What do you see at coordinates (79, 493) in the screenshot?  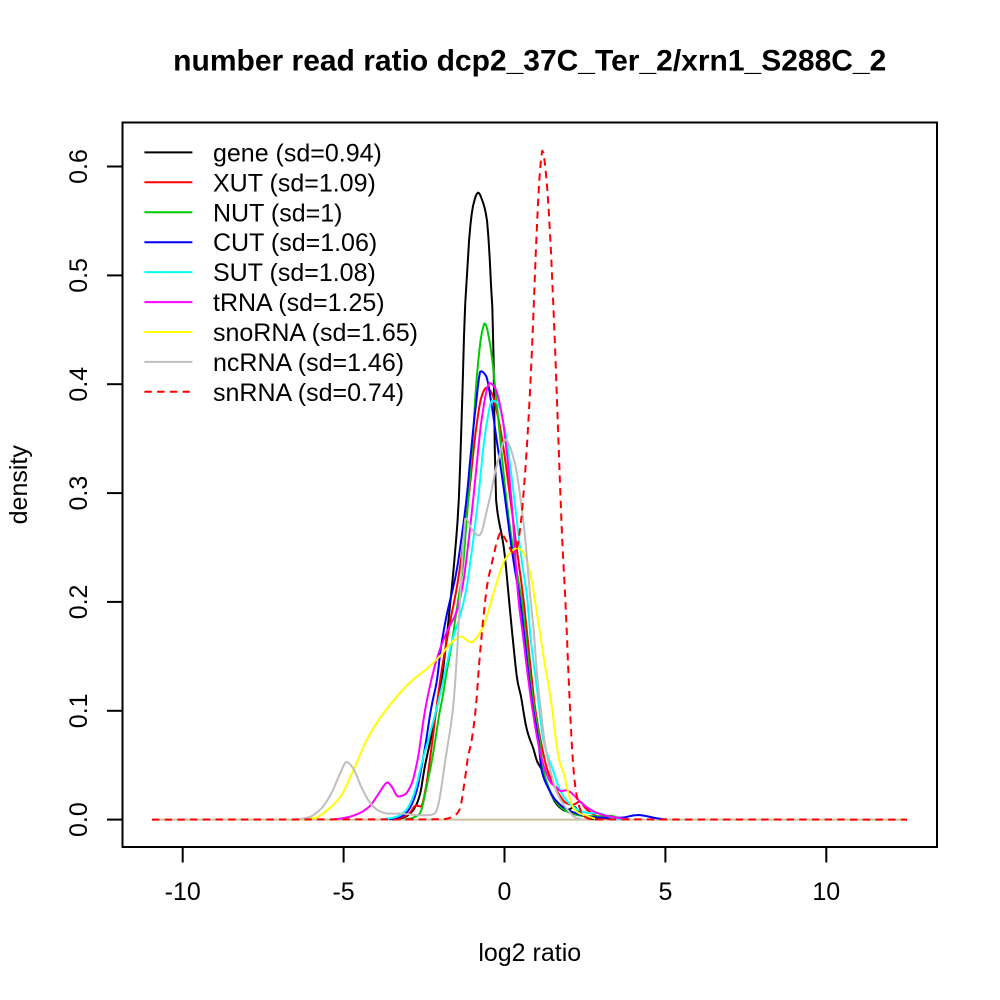 I see `svg-text: 0.3` at bounding box center [79, 493].